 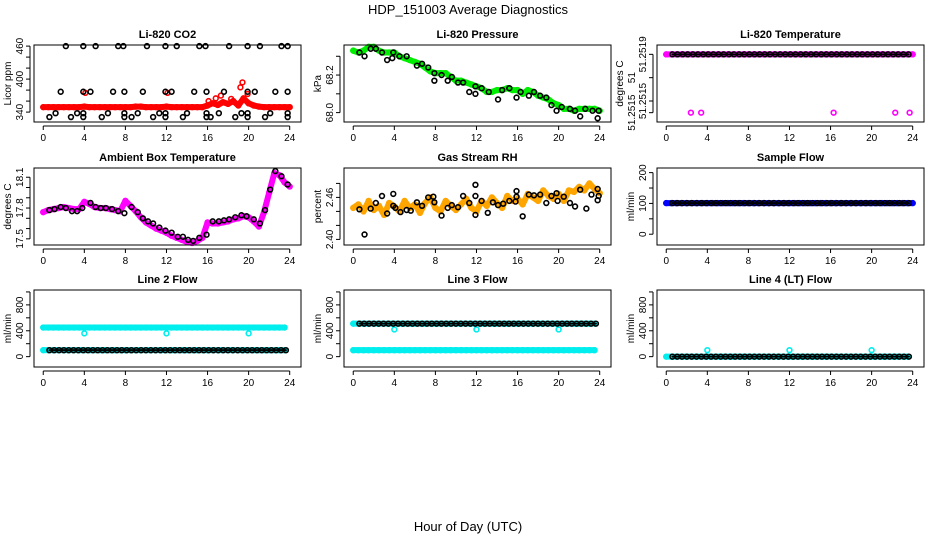 I want to click on y-axis-label: Licor ppm, so click(x=8, y=84).